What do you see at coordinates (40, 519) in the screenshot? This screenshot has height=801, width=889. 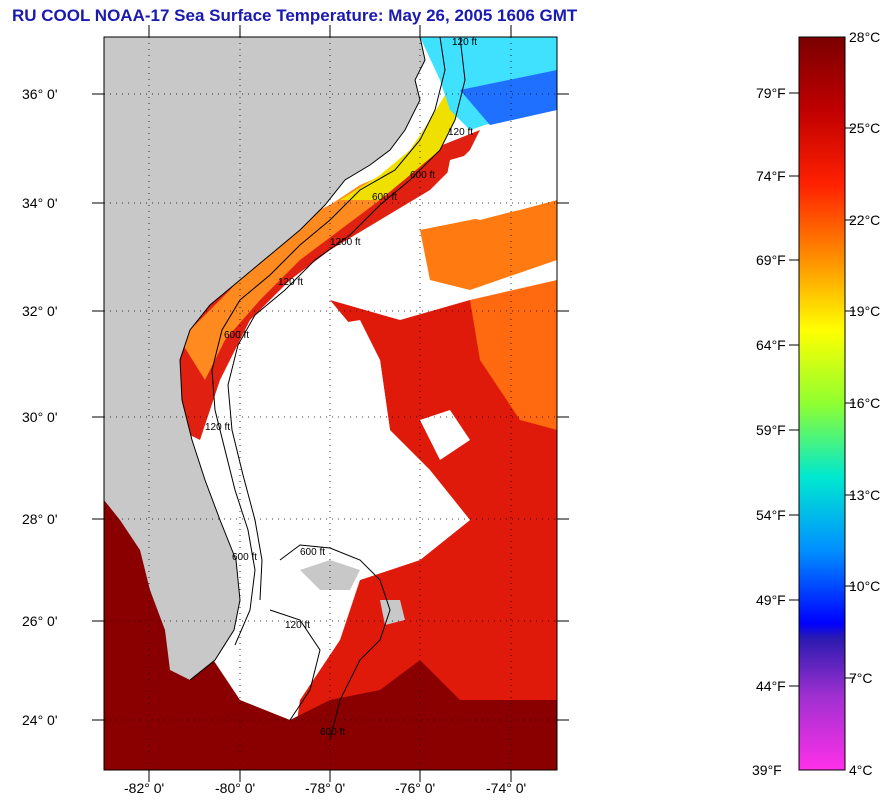 I see `lat-label: 28° 0'` at bounding box center [40, 519].